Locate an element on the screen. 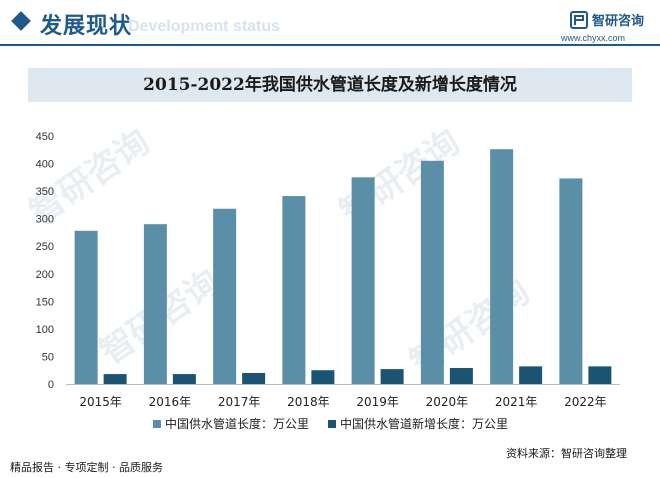 Image resolution: width=660 pixels, height=478 pixels. chart-title-box: 2015-2022年我国供水管道长度及新增长度情况 is located at coordinates (330, 85).